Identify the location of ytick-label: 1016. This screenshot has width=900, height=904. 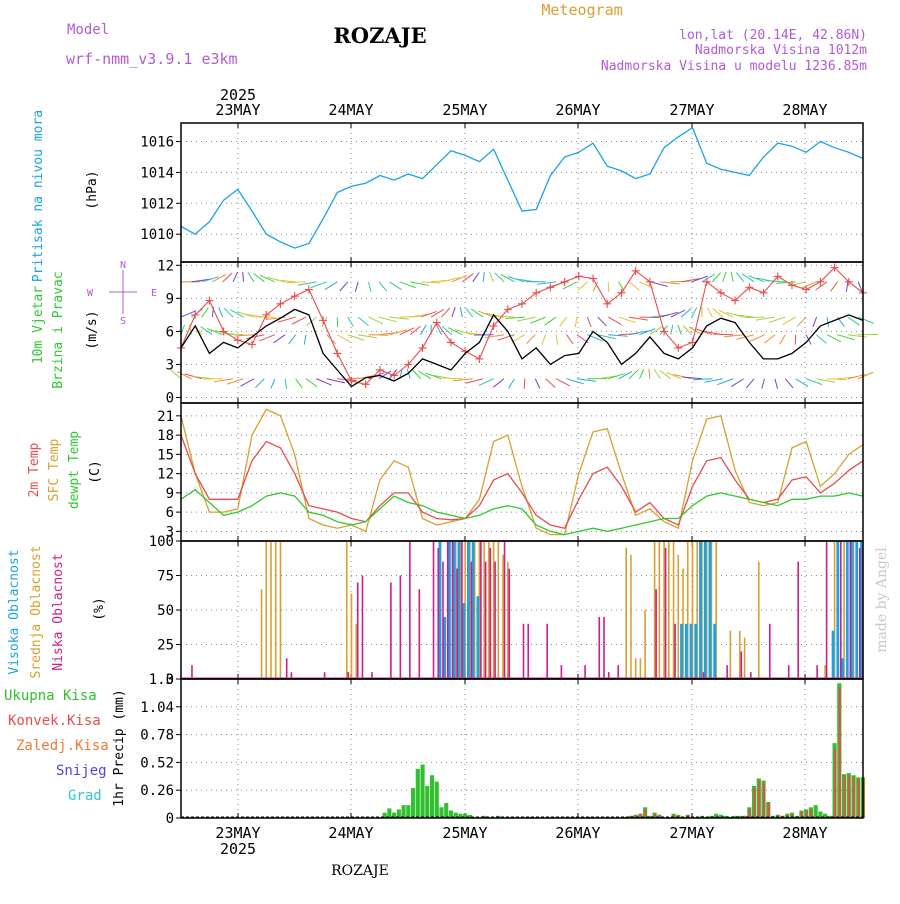
(157, 143).